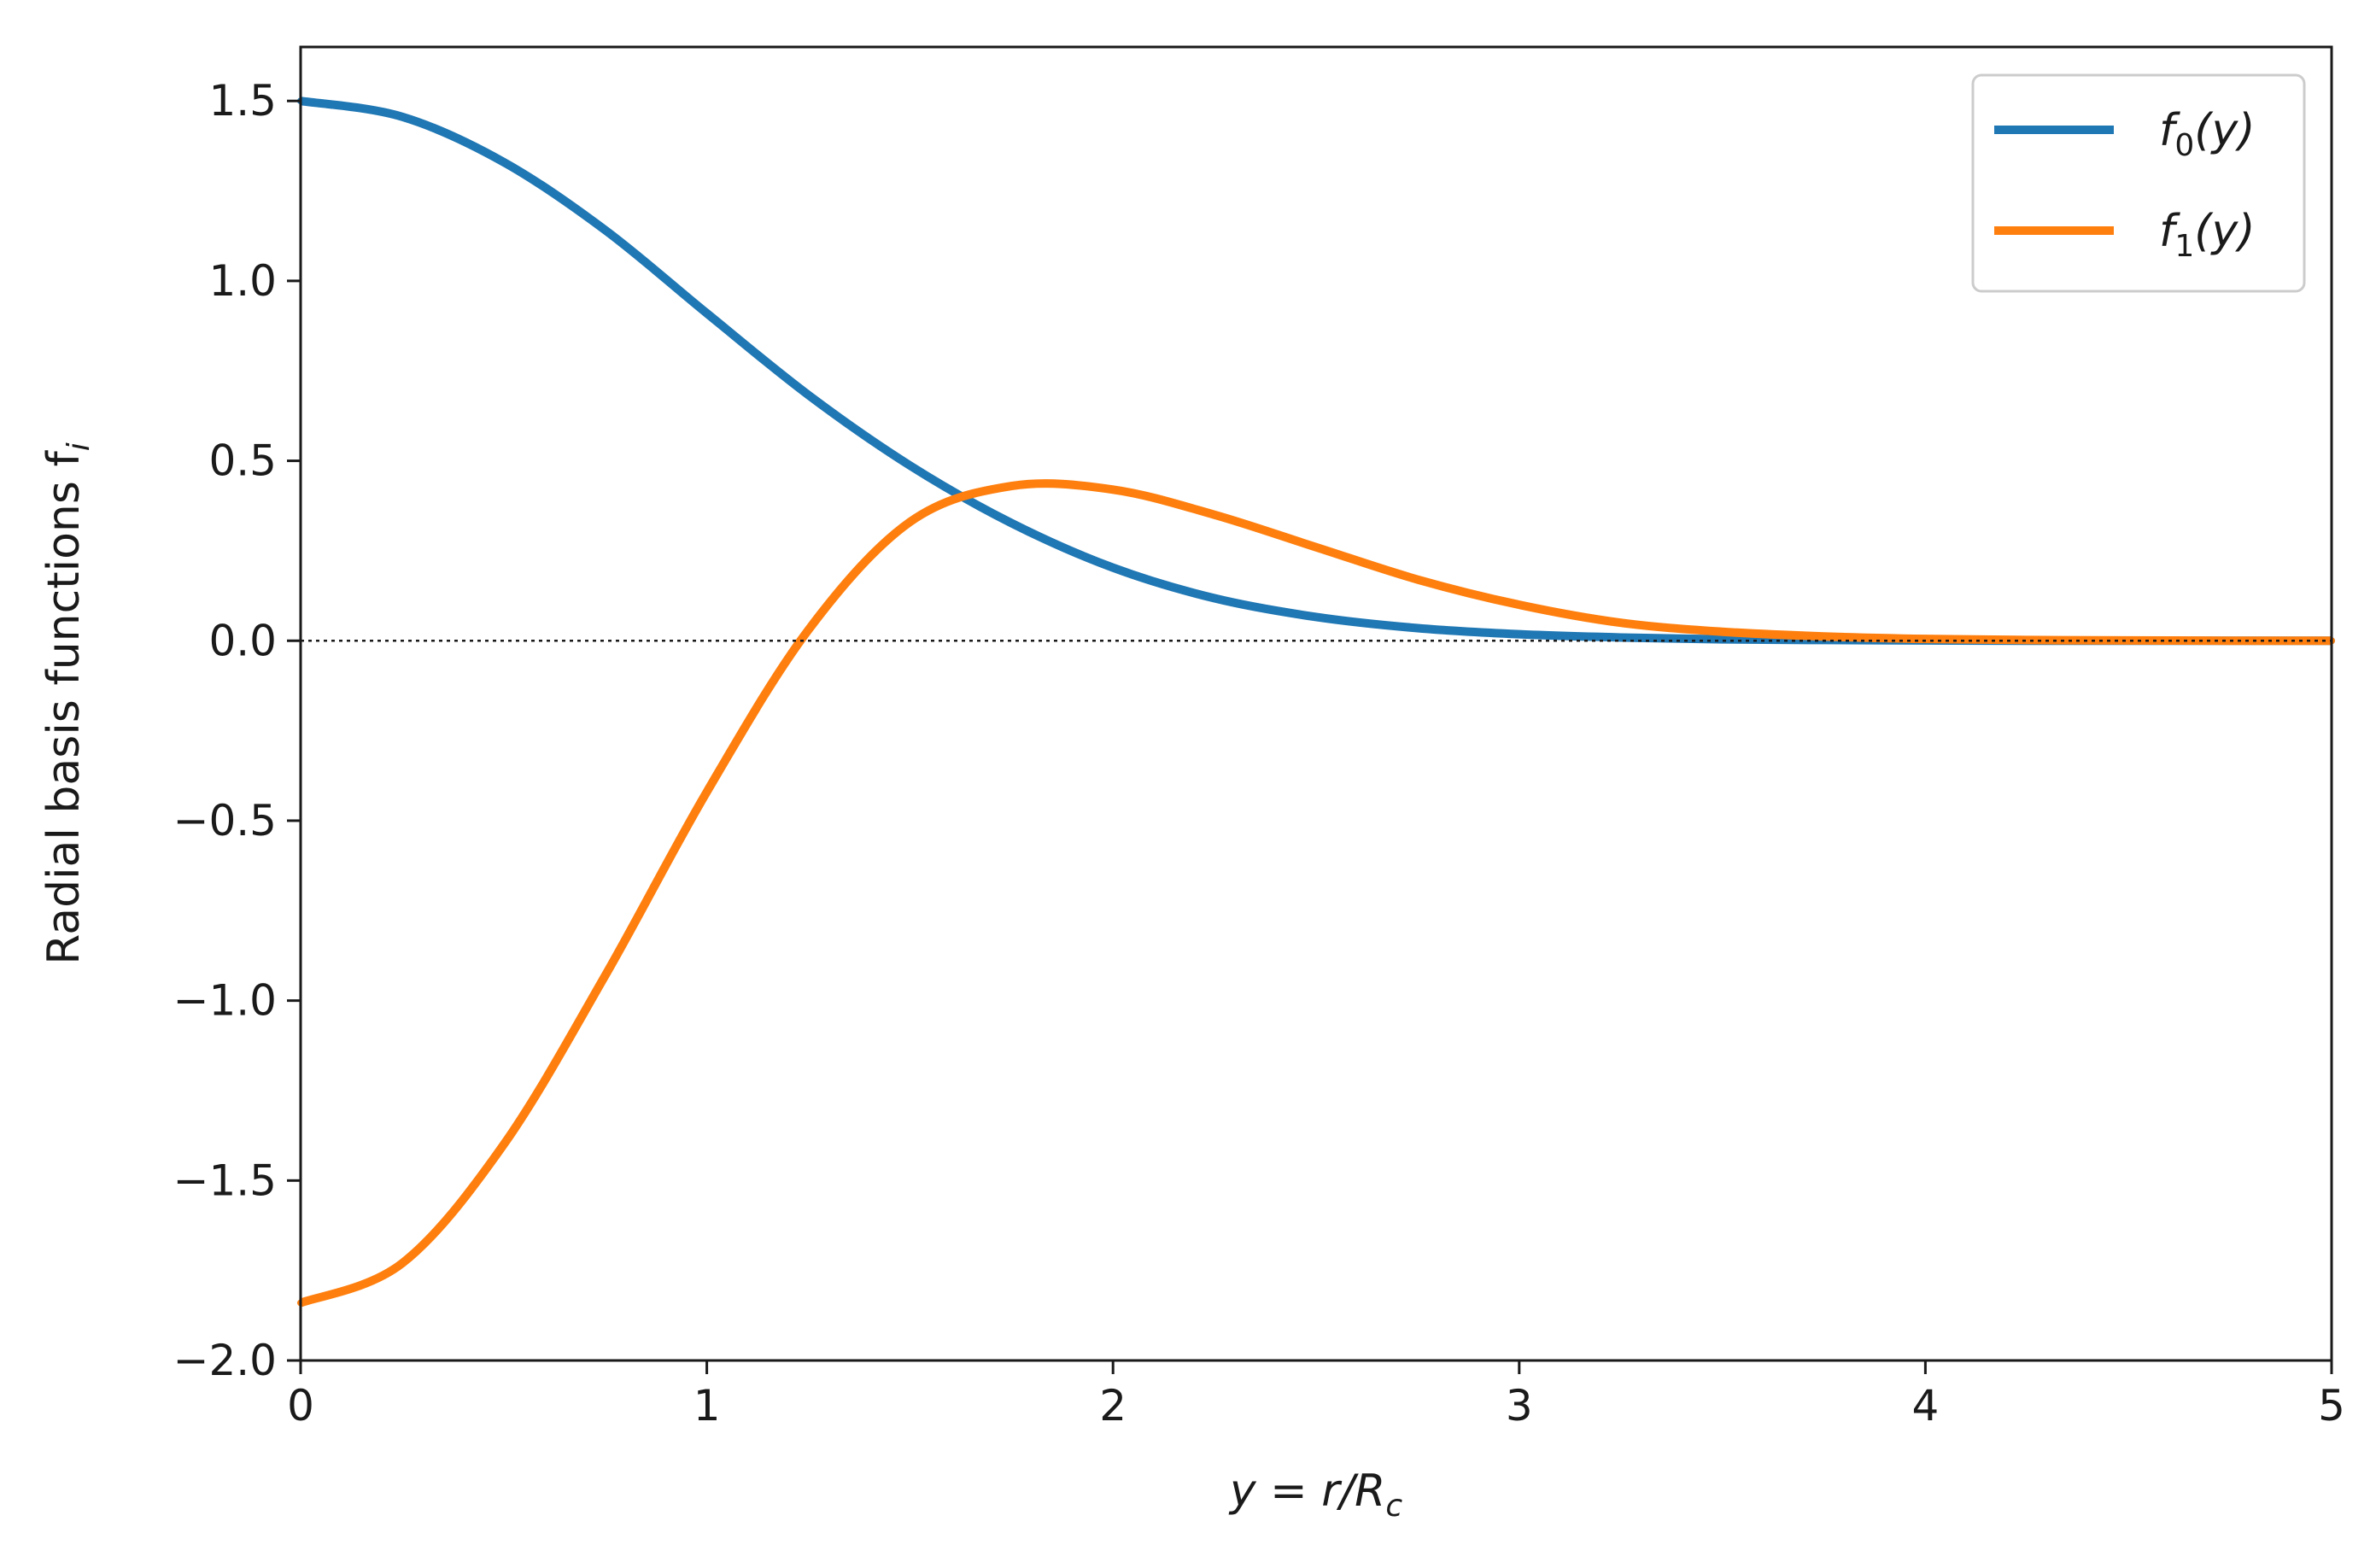  I want to click on x-axis: 0 1 2 3 4 5, so click(1316, 1395).